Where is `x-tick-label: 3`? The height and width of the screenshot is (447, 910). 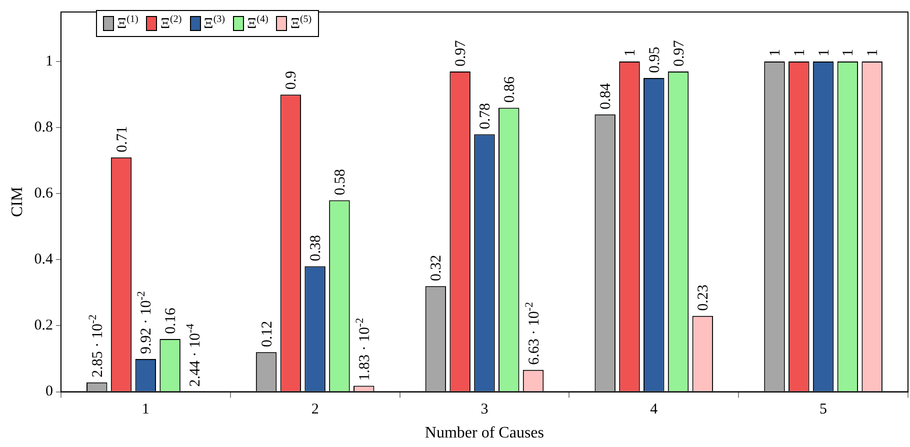
x-tick-label: 3 is located at coordinates (484, 410).